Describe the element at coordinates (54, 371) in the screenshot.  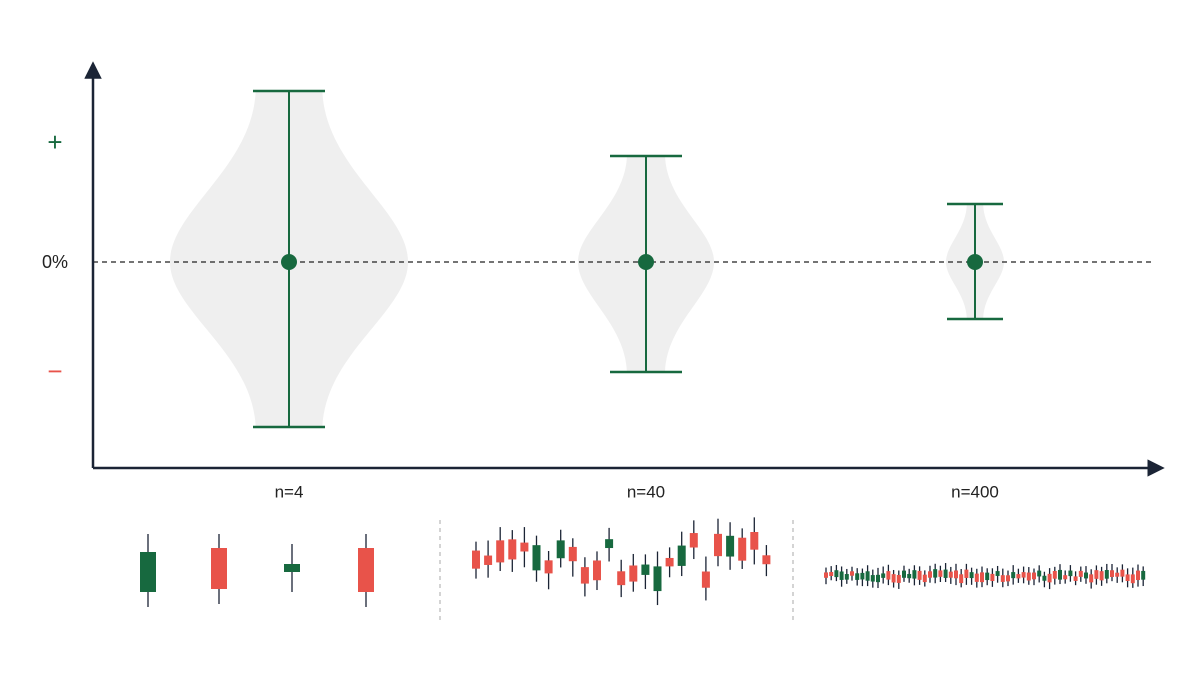
I see `minus-label: −` at that location.